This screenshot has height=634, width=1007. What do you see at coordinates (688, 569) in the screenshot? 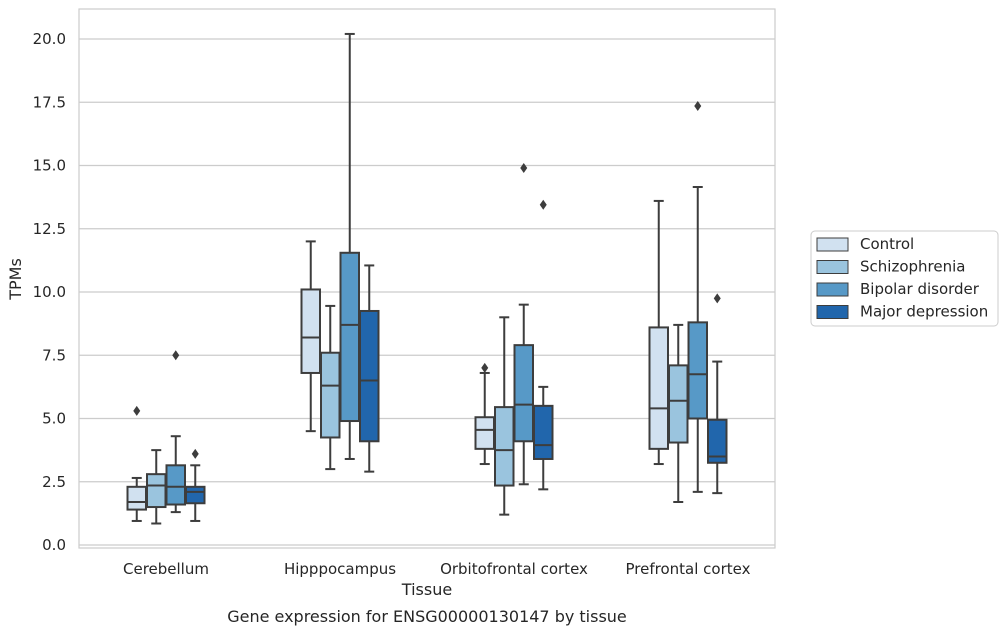
I see `x-tick-label: Prefrontal cortex` at bounding box center [688, 569].